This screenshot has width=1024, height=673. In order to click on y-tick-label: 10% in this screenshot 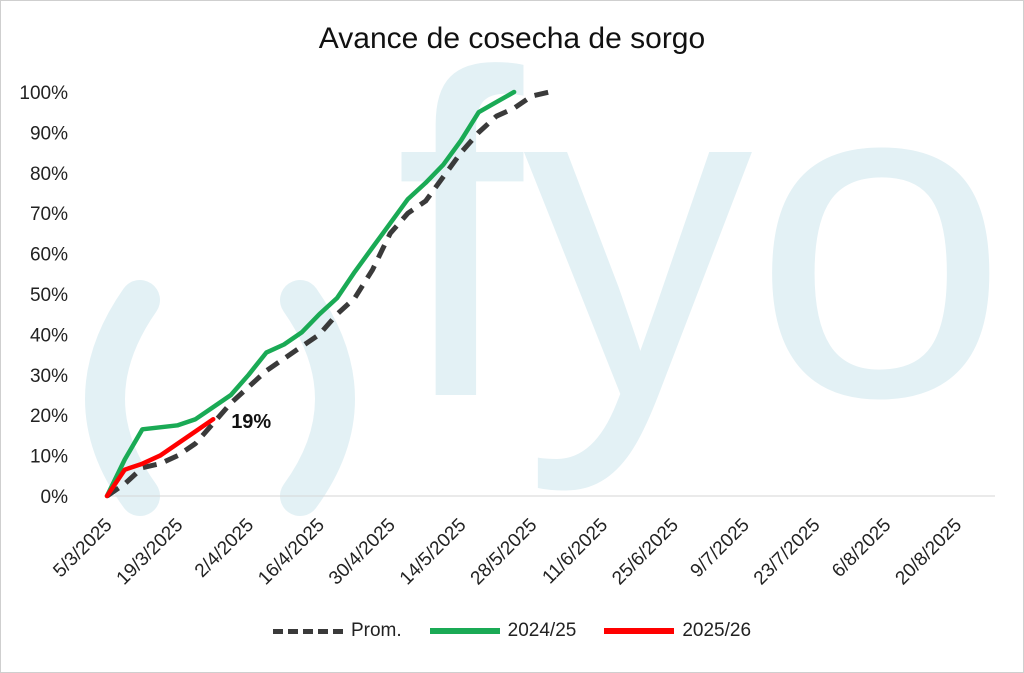, I will do `click(49, 457)`.